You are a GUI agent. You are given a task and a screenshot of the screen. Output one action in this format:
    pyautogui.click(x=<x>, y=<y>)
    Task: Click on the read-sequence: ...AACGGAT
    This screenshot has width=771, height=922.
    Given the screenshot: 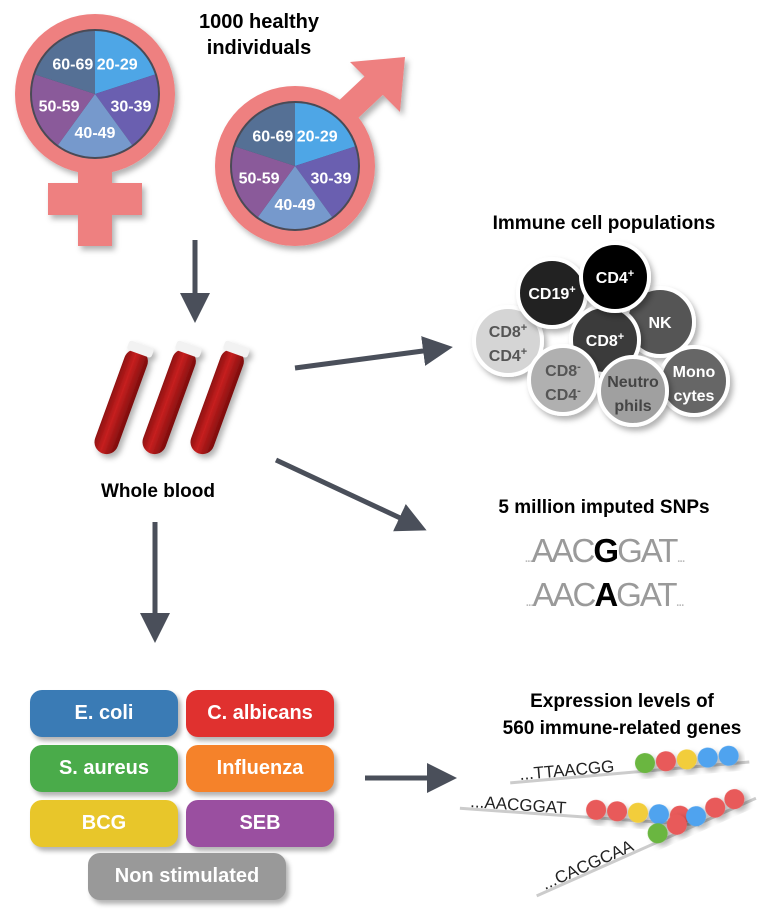 What is the action you would take?
    pyautogui.click(x=518, y=805)
    